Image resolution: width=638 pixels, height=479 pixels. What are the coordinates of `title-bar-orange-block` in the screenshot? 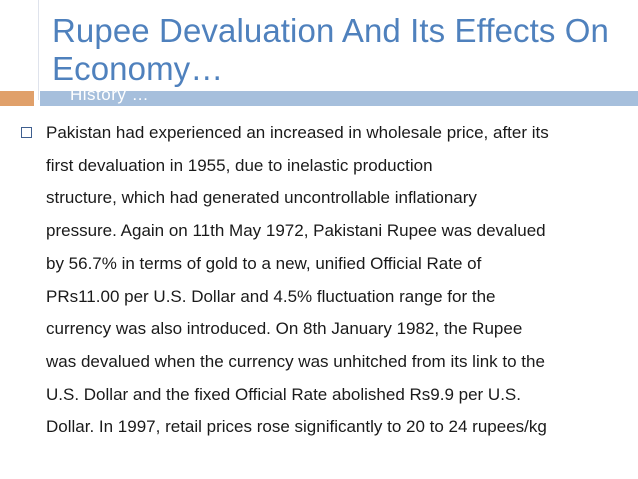 It's located at (17, 98).